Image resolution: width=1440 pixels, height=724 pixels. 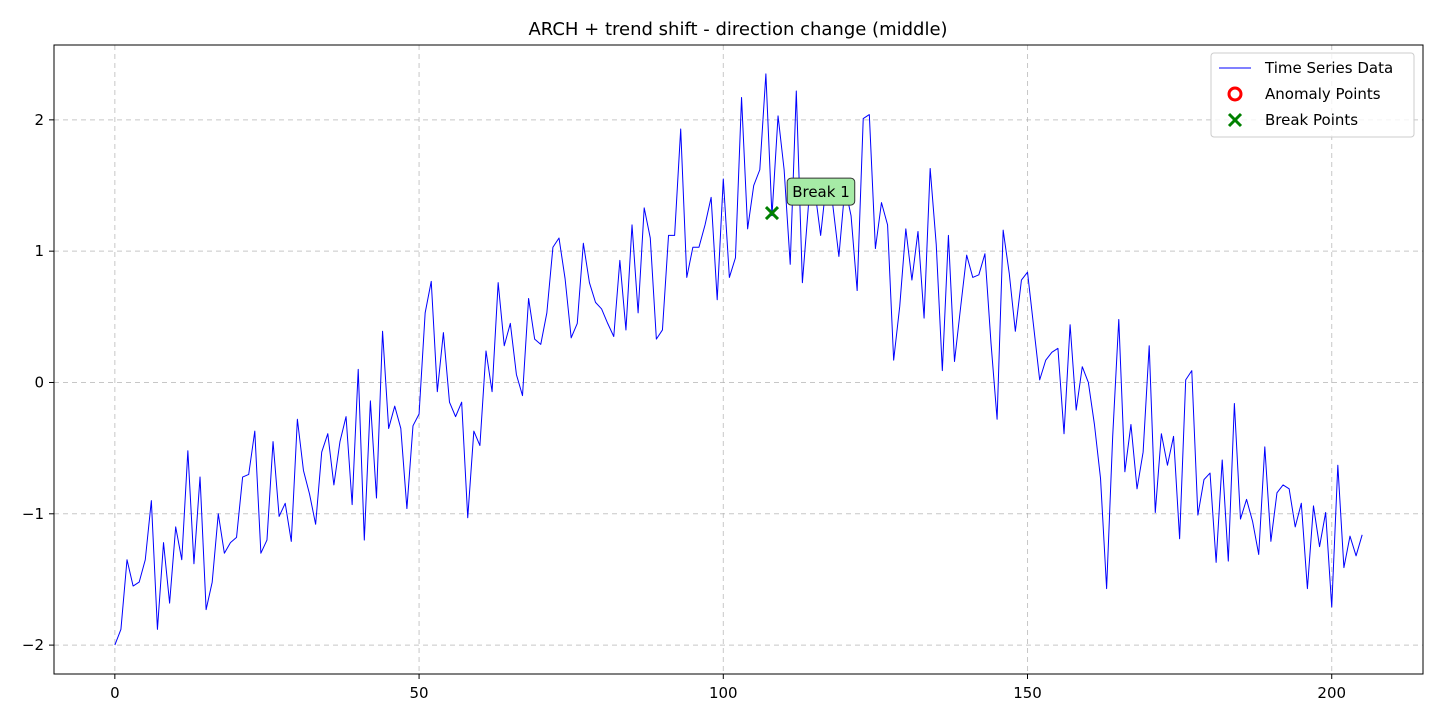 I want to click on legend-entry: Anomaly Points, so click(x=1304, y=94).